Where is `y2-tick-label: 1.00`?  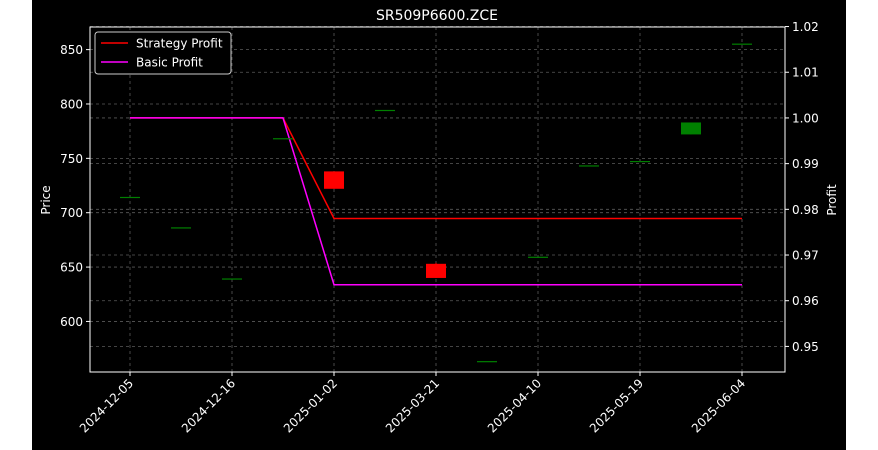 y2-tick-label: 1.00 is located at coordinates (805, 118).